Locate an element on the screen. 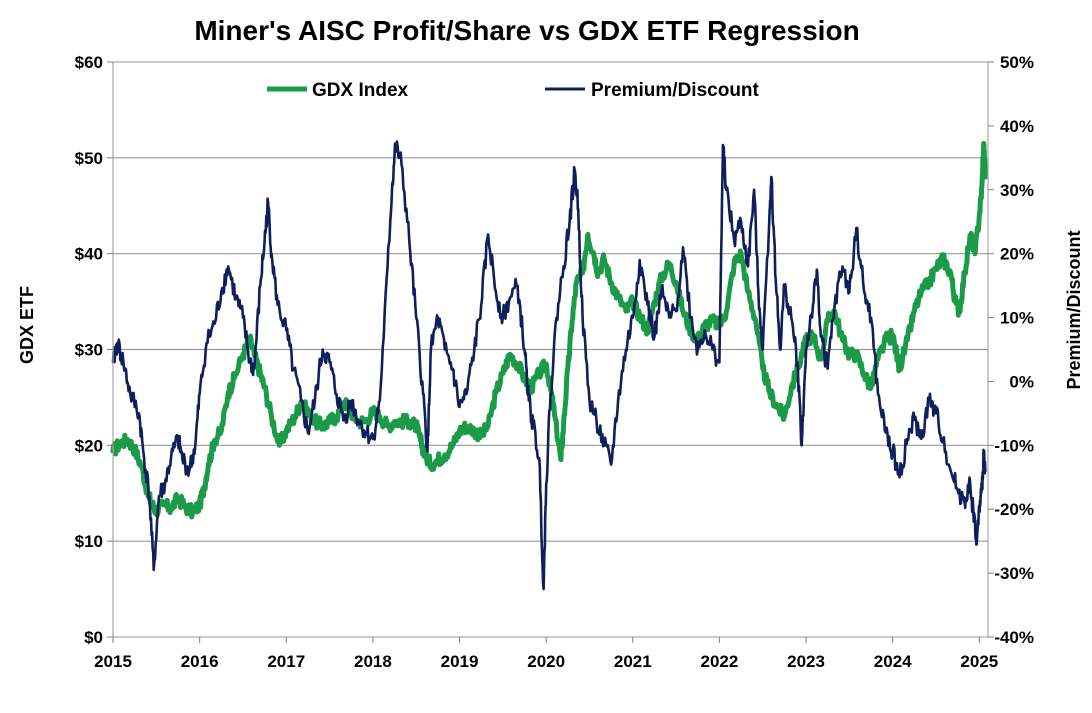 The image size is (1092, 713). x-tick-label: 2020 is located at coordinates (546, 661).